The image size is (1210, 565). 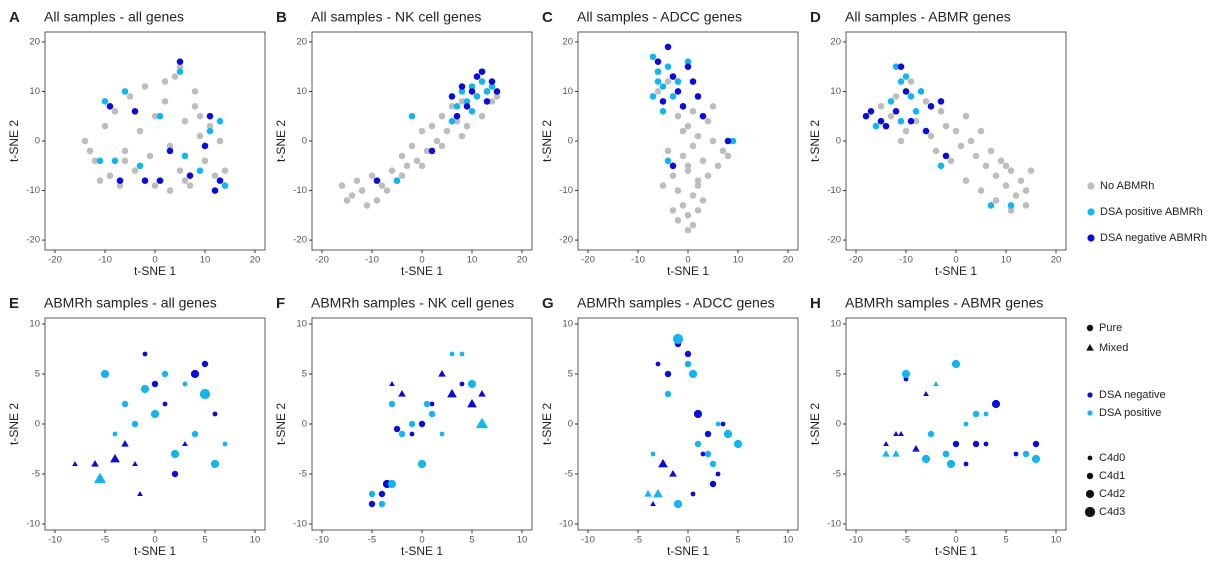 What do you see at coordinates (1112, 476) in the screenshot?
I see `legend-label: C4d1` at bounding box center [1112, 476].